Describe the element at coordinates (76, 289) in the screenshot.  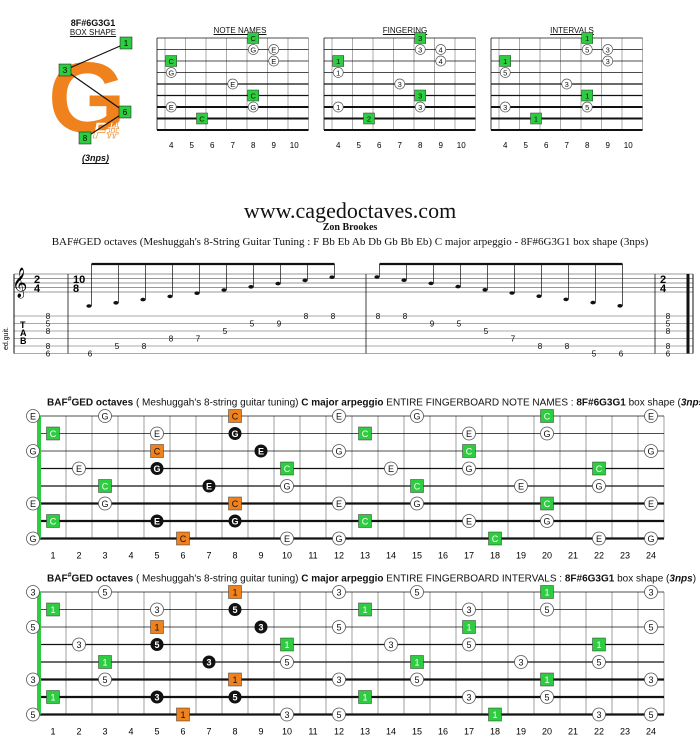
I see `mid-time-sig-bottom: 8` at that location.